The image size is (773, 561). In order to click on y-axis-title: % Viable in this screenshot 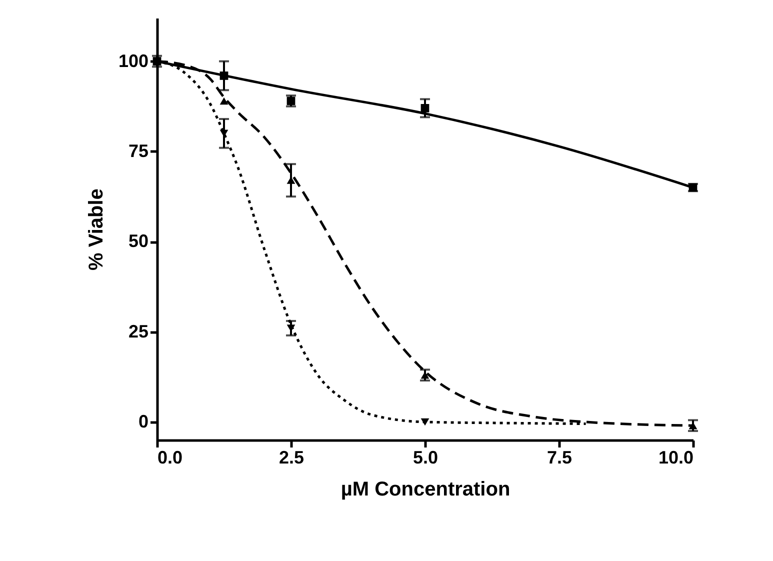, I will do `click(96, 229)`.